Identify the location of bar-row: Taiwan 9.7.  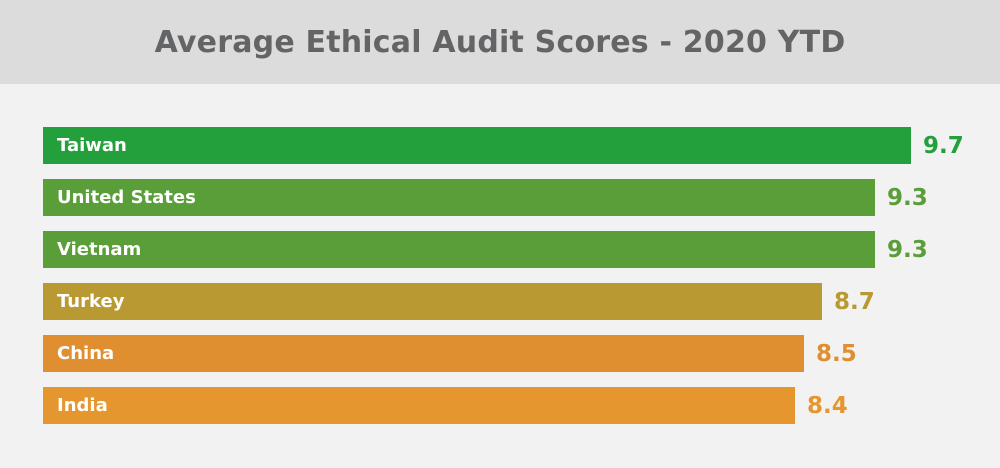
(500, 145).